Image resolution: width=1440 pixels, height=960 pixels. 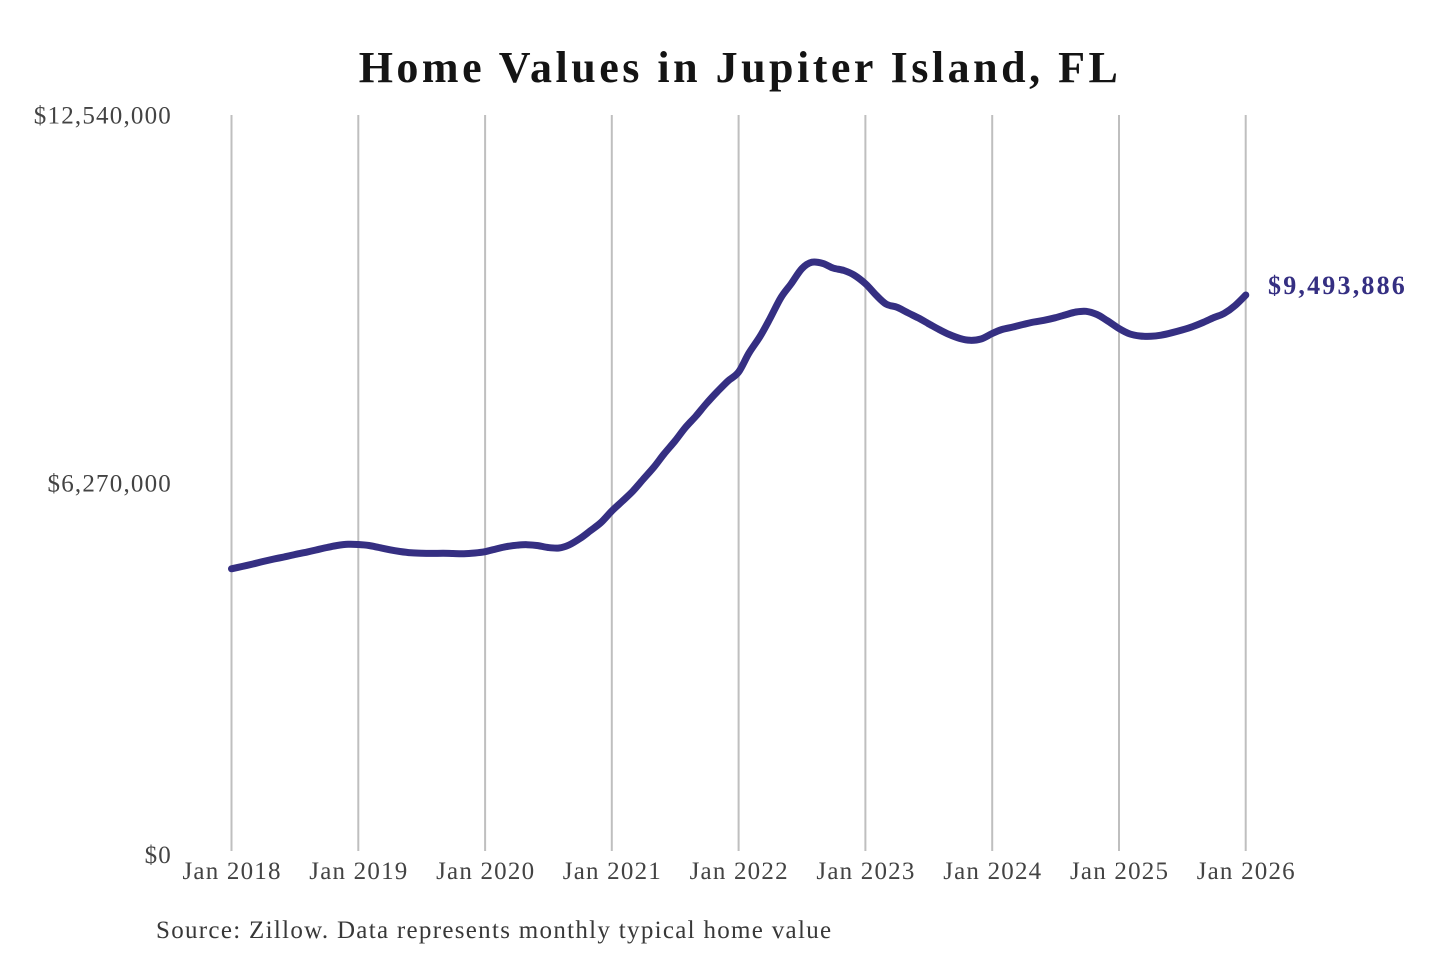 What do you see at coordinates (739, 871) in the screenshot?
I see `svg-text: Jan 2022` at bounding box center [739, 871].